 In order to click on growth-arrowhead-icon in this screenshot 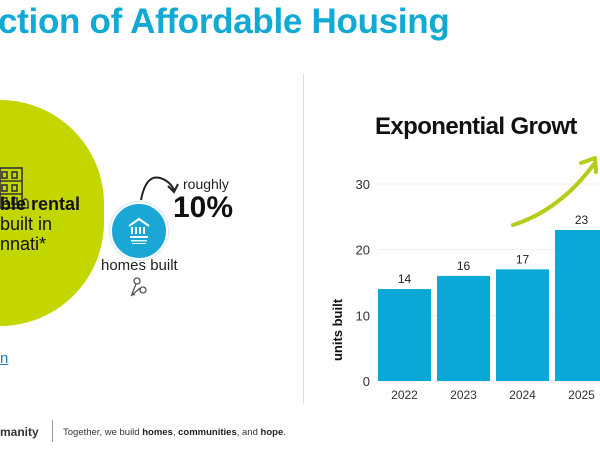, I will do `click(588, 165)`.